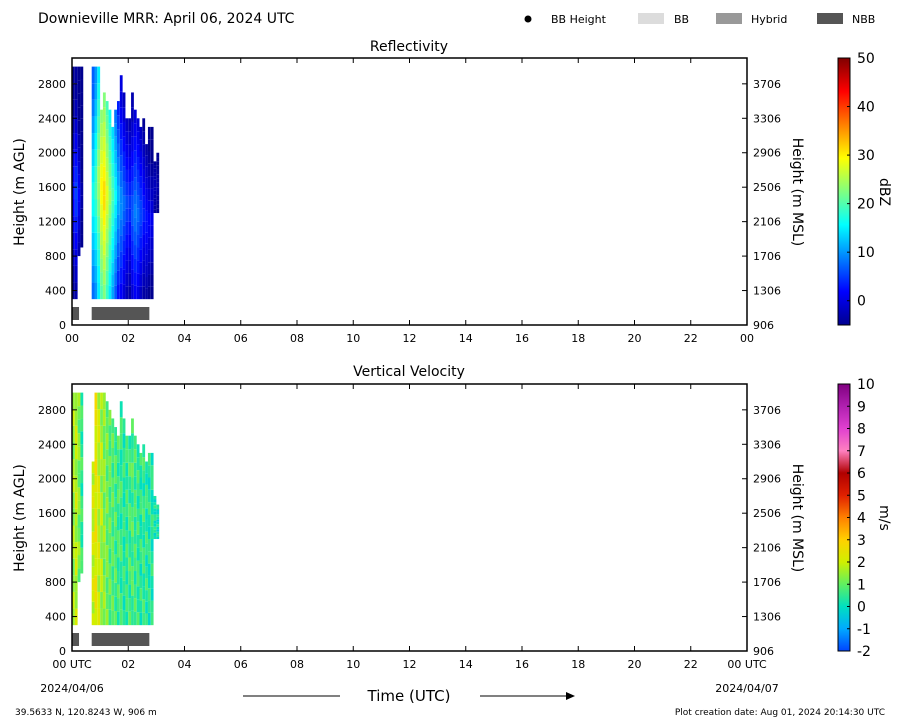 The image size is (900, 725). I want to click on velocity-x-tick-label: 08, so click(297, 664).